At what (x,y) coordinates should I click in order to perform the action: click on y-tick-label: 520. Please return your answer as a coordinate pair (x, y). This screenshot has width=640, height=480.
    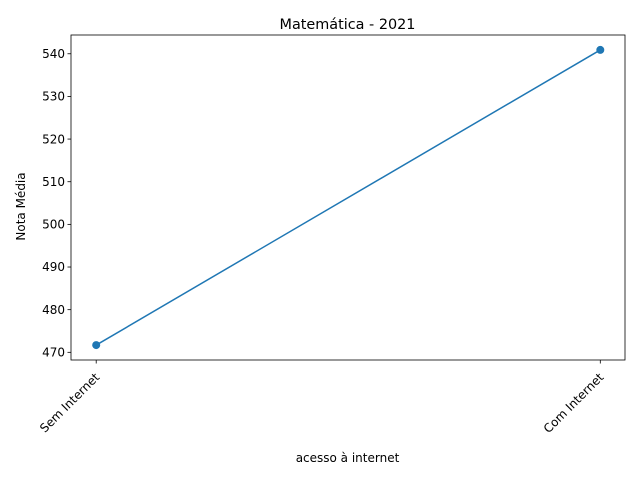
    Looking at the image, I should click on (53, 139).